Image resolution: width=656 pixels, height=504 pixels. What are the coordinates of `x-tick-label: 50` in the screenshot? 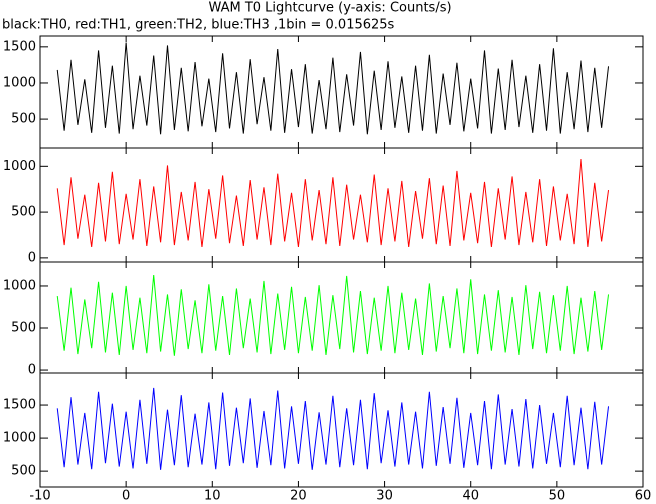 It's located at (557, 496).